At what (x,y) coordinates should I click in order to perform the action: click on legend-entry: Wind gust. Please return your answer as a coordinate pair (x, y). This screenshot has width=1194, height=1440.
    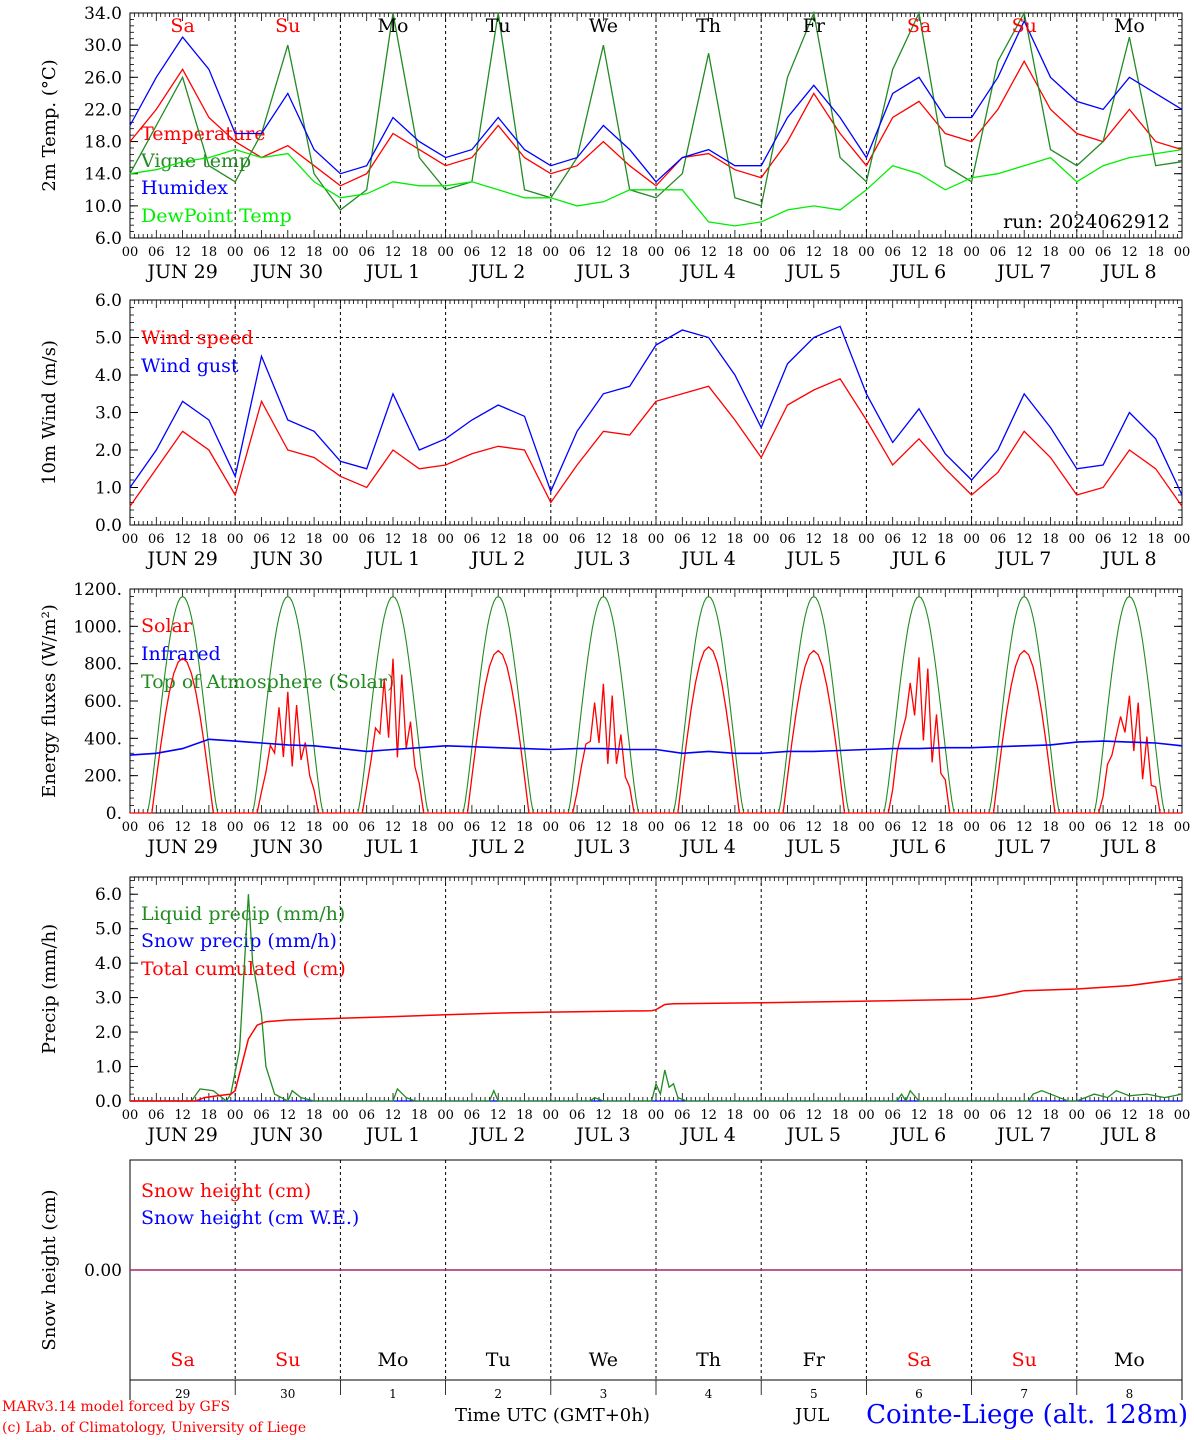
    Looking at the image, I should click on (190, 366).